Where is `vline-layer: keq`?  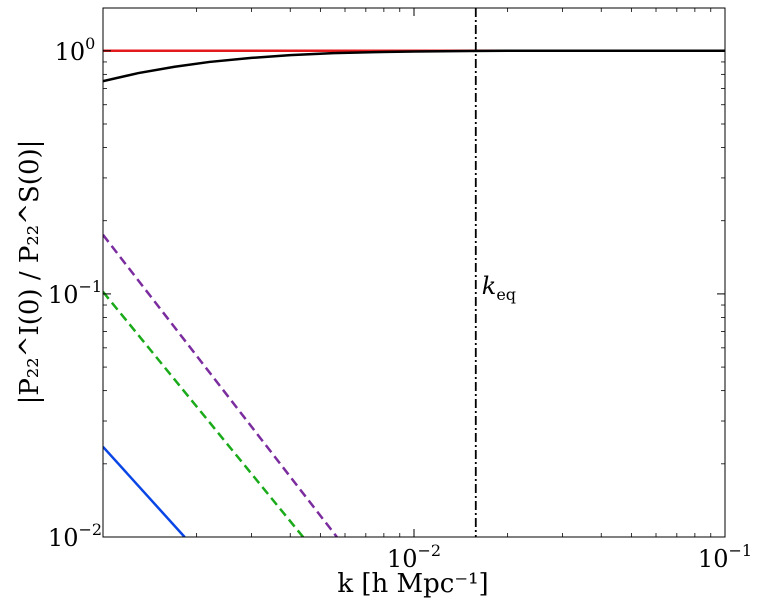
vline-layer: keq is located at coordinates (495, 272).